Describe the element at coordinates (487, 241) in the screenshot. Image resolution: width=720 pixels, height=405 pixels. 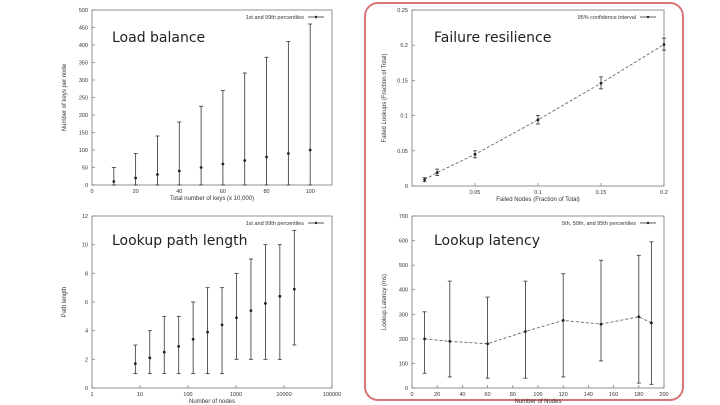
I see `lookup-latency-title: Lookup latency` at that location.